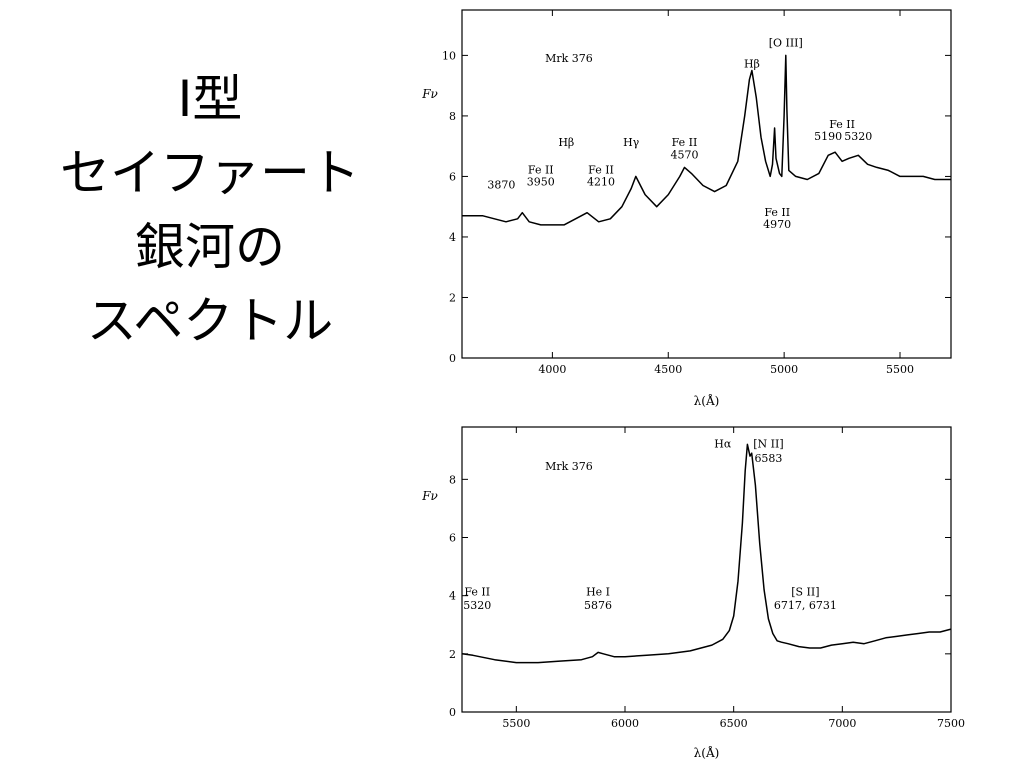 The image size is (1024, 768). Describe the element at coordinates (598, 605) in the screenshot. I see `line-annotation: 5876` at that location.